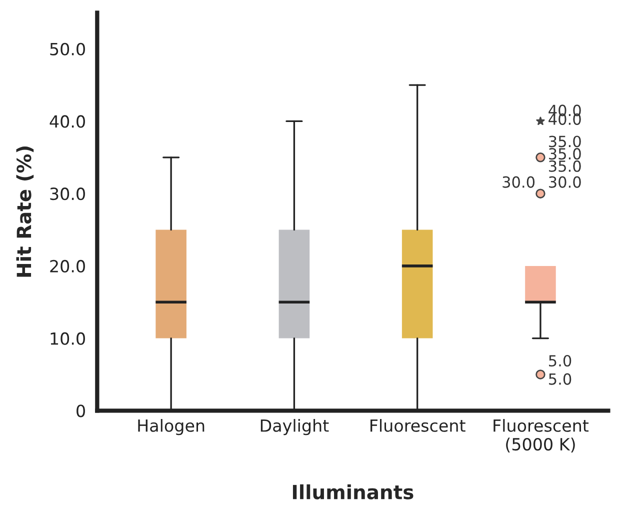  What do you see at coordinates (294, 427) in the screenshot?
I see `x-tick-label: Daylight` at bounding box center [294, 427].